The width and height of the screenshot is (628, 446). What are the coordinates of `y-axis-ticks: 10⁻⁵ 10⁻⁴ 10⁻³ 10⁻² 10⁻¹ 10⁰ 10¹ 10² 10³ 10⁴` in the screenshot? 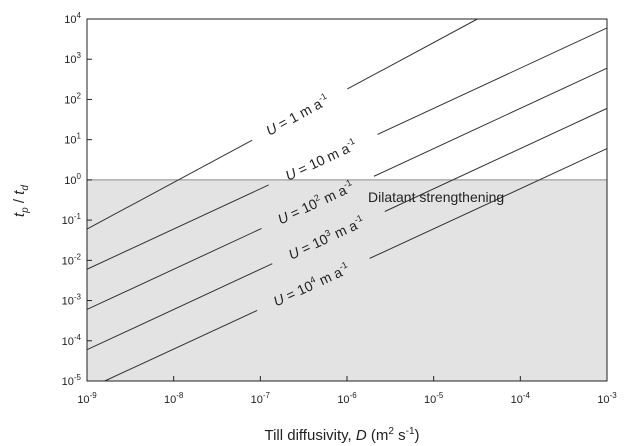 It's located at (77, 199).